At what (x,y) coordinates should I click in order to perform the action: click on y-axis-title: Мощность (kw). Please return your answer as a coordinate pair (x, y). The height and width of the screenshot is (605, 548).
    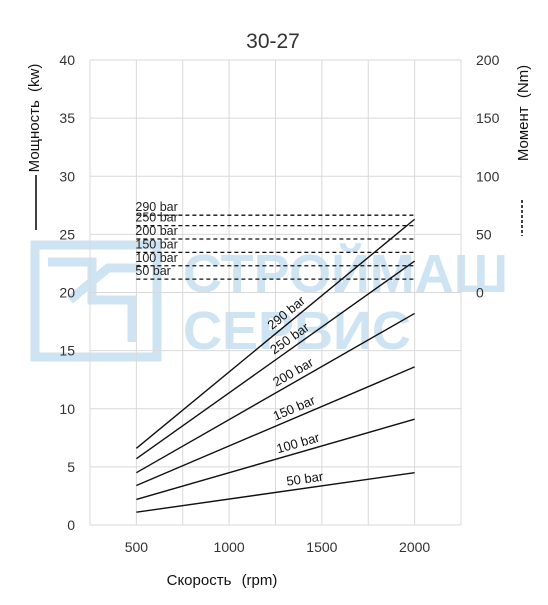
    Looking at the image, I should click on (34, 118).